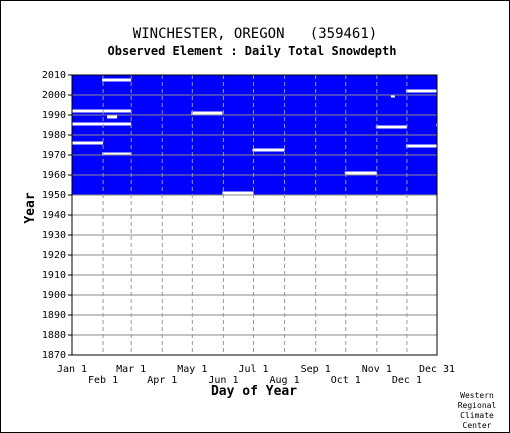 This screenshot has height=433, width=510. Describe the element at coordinates (54, 255) in the screenshot. I see `y-tick-label: 1920` at that location.